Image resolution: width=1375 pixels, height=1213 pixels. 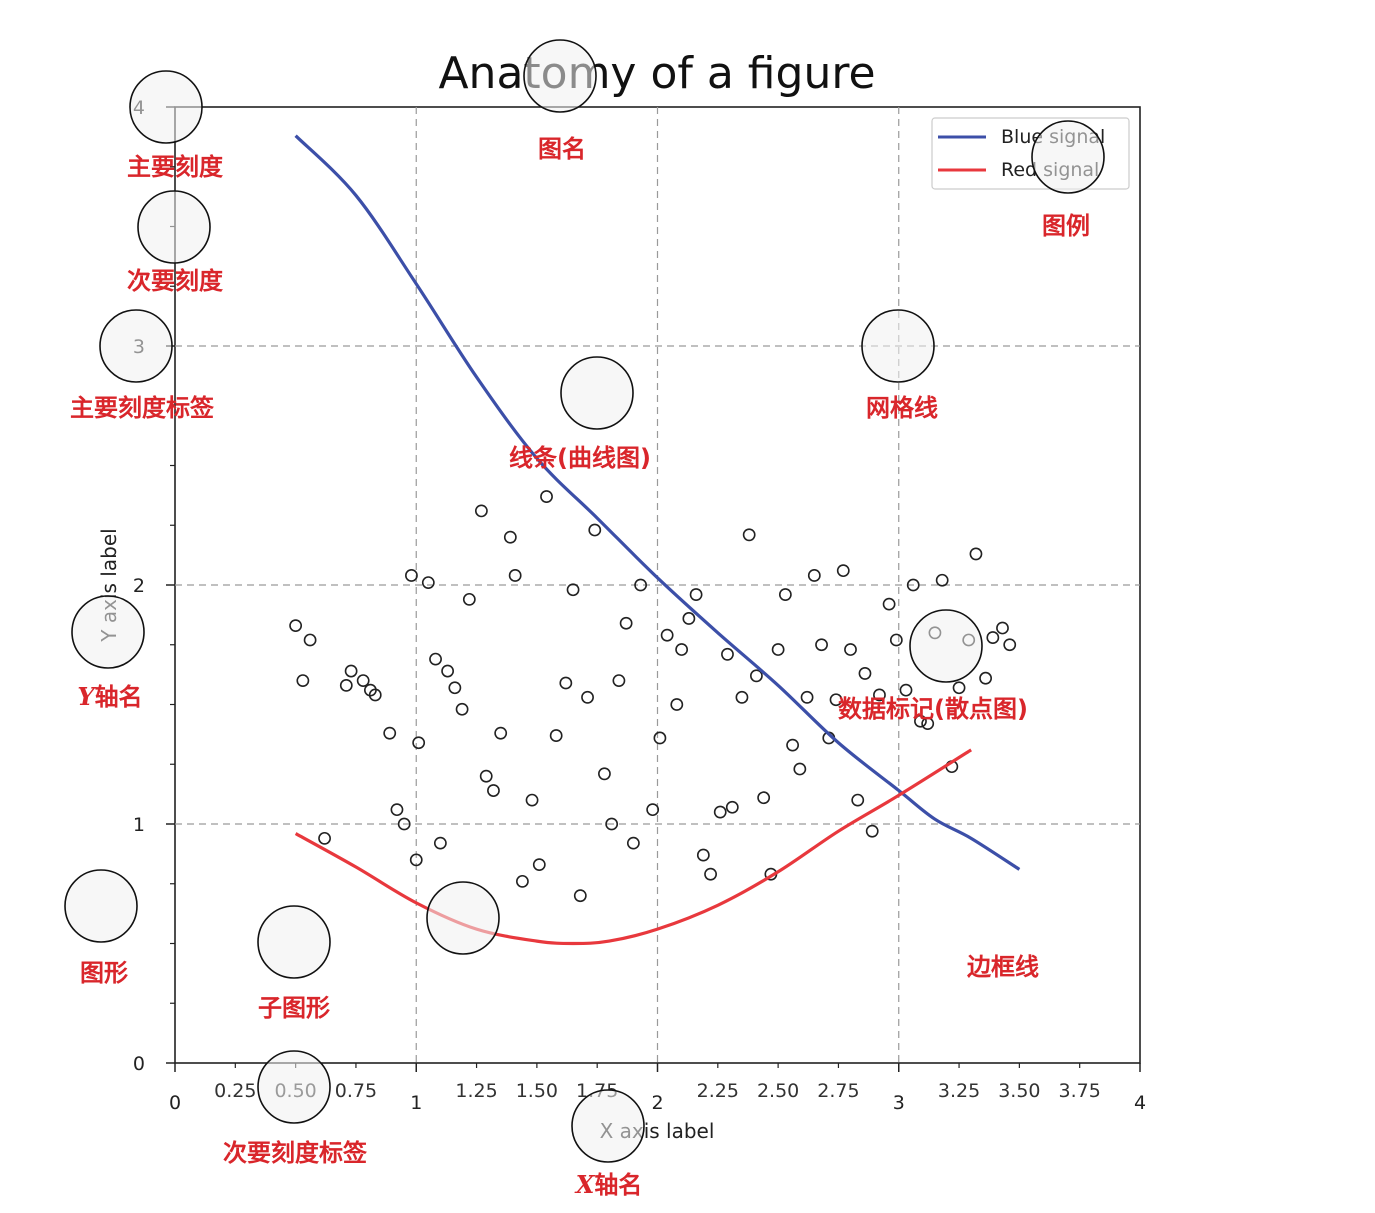 I want to click on annotation-y-axis-letter: Y, so click(x=87, y=696).